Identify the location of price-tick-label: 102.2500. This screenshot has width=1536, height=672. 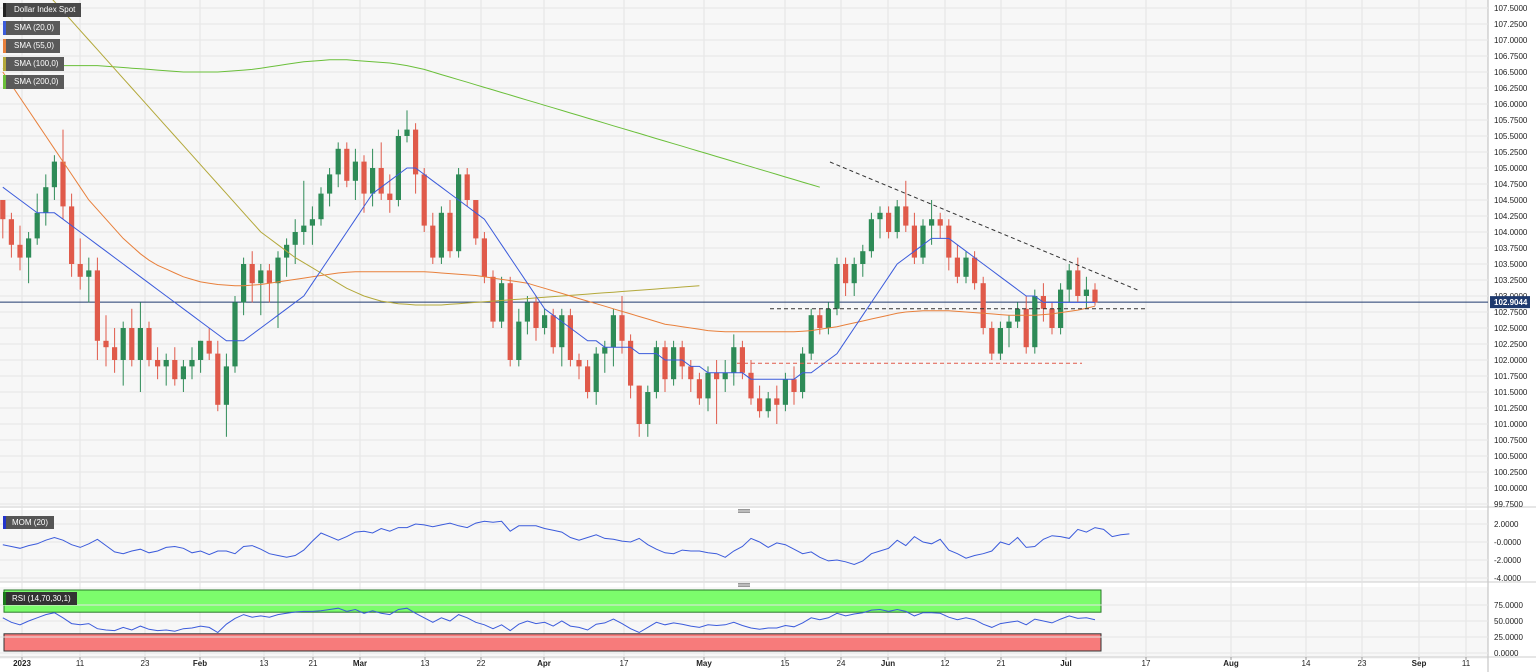
(1511, 344).